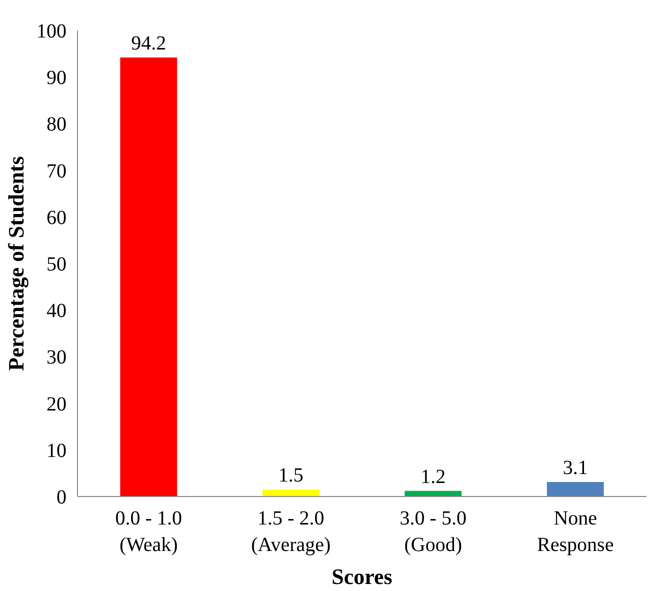  What do you see at coordinates (148, 43) in the screenshot?
I see `data-label: 94.2` at bounding box center [148, 43].